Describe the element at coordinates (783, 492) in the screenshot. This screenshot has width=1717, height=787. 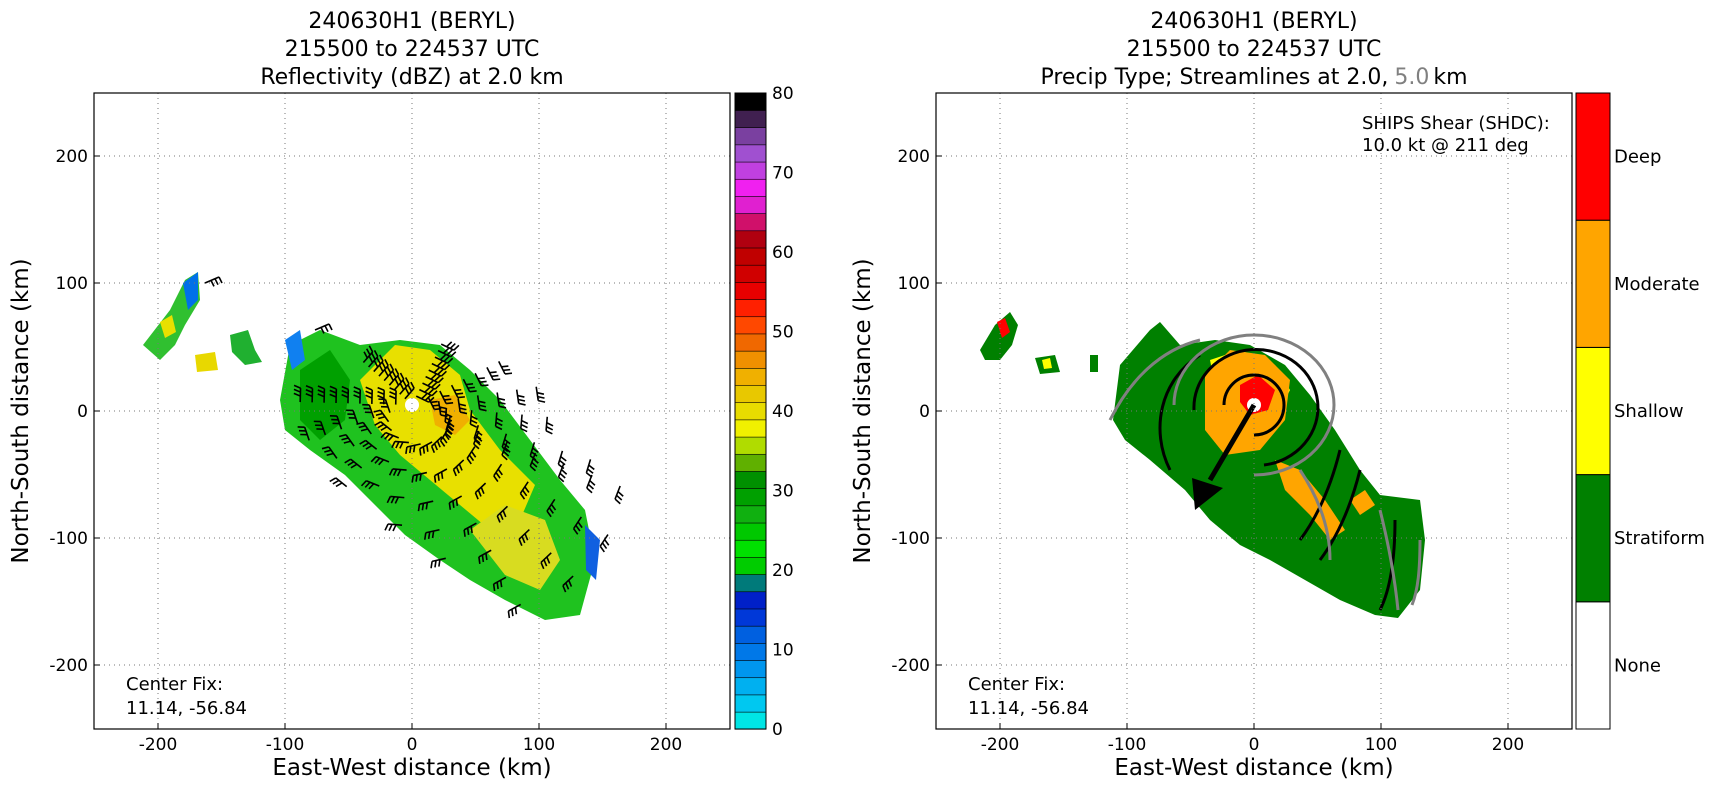
I see `colorbar-tick-label: 30` at that location.